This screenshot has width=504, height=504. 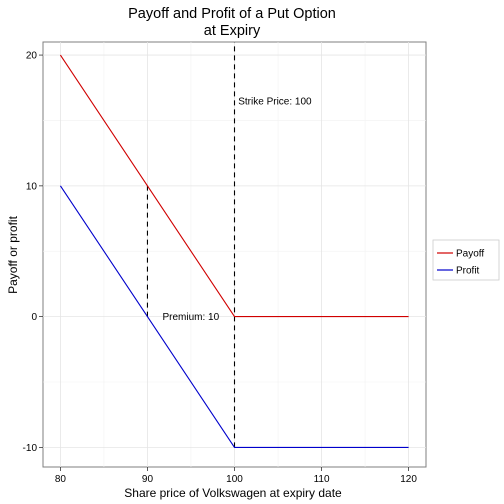 What do you see at coordinates (408, 479) in the screenshot?
I see `x-tick-label: 120` at bounding box center [408, 479].